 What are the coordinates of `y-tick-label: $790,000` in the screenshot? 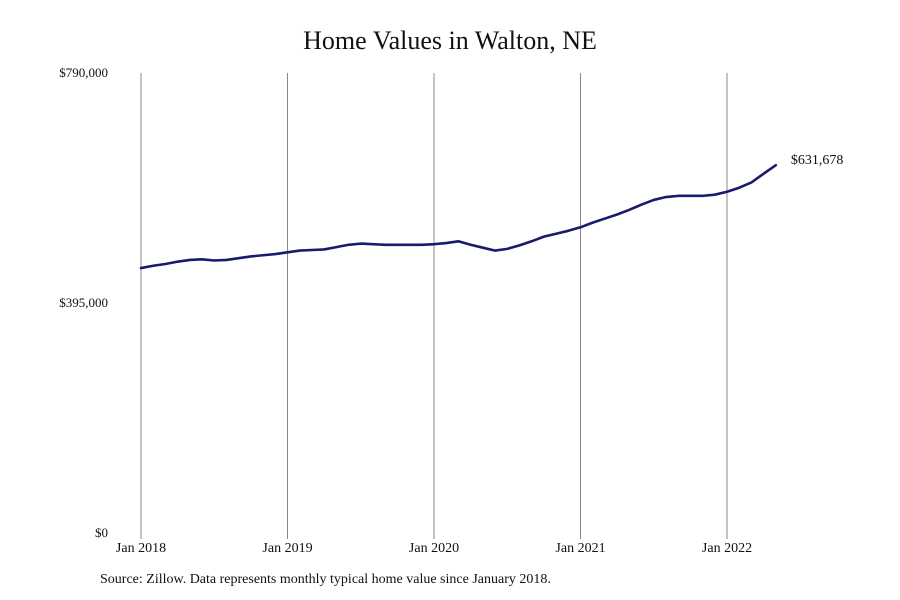 It's located at (83, 72).